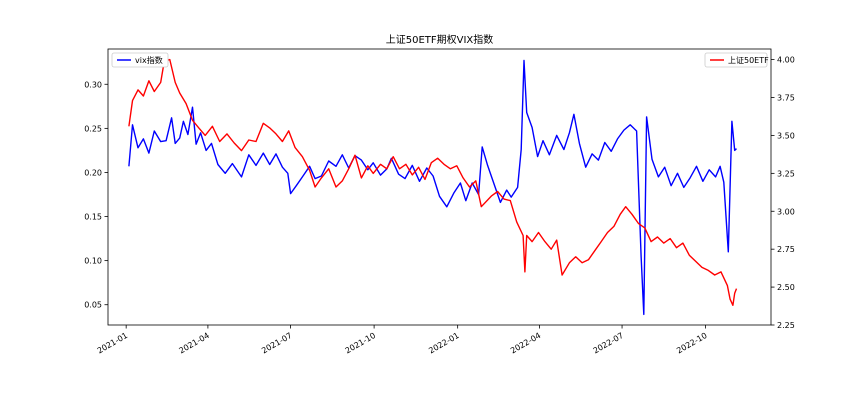 The height and width of the screenshot is (407, 865). I want to click on chart-title: 上证50ETF期权VIX指数, so click(440, 39).